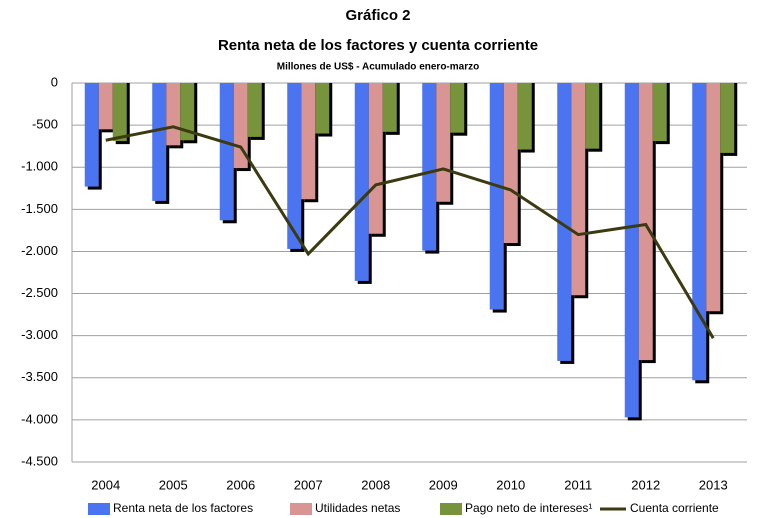 This screenshot has width=757, height=518. I want to click on legend-label: Utilidades netas, so click(357, 508).